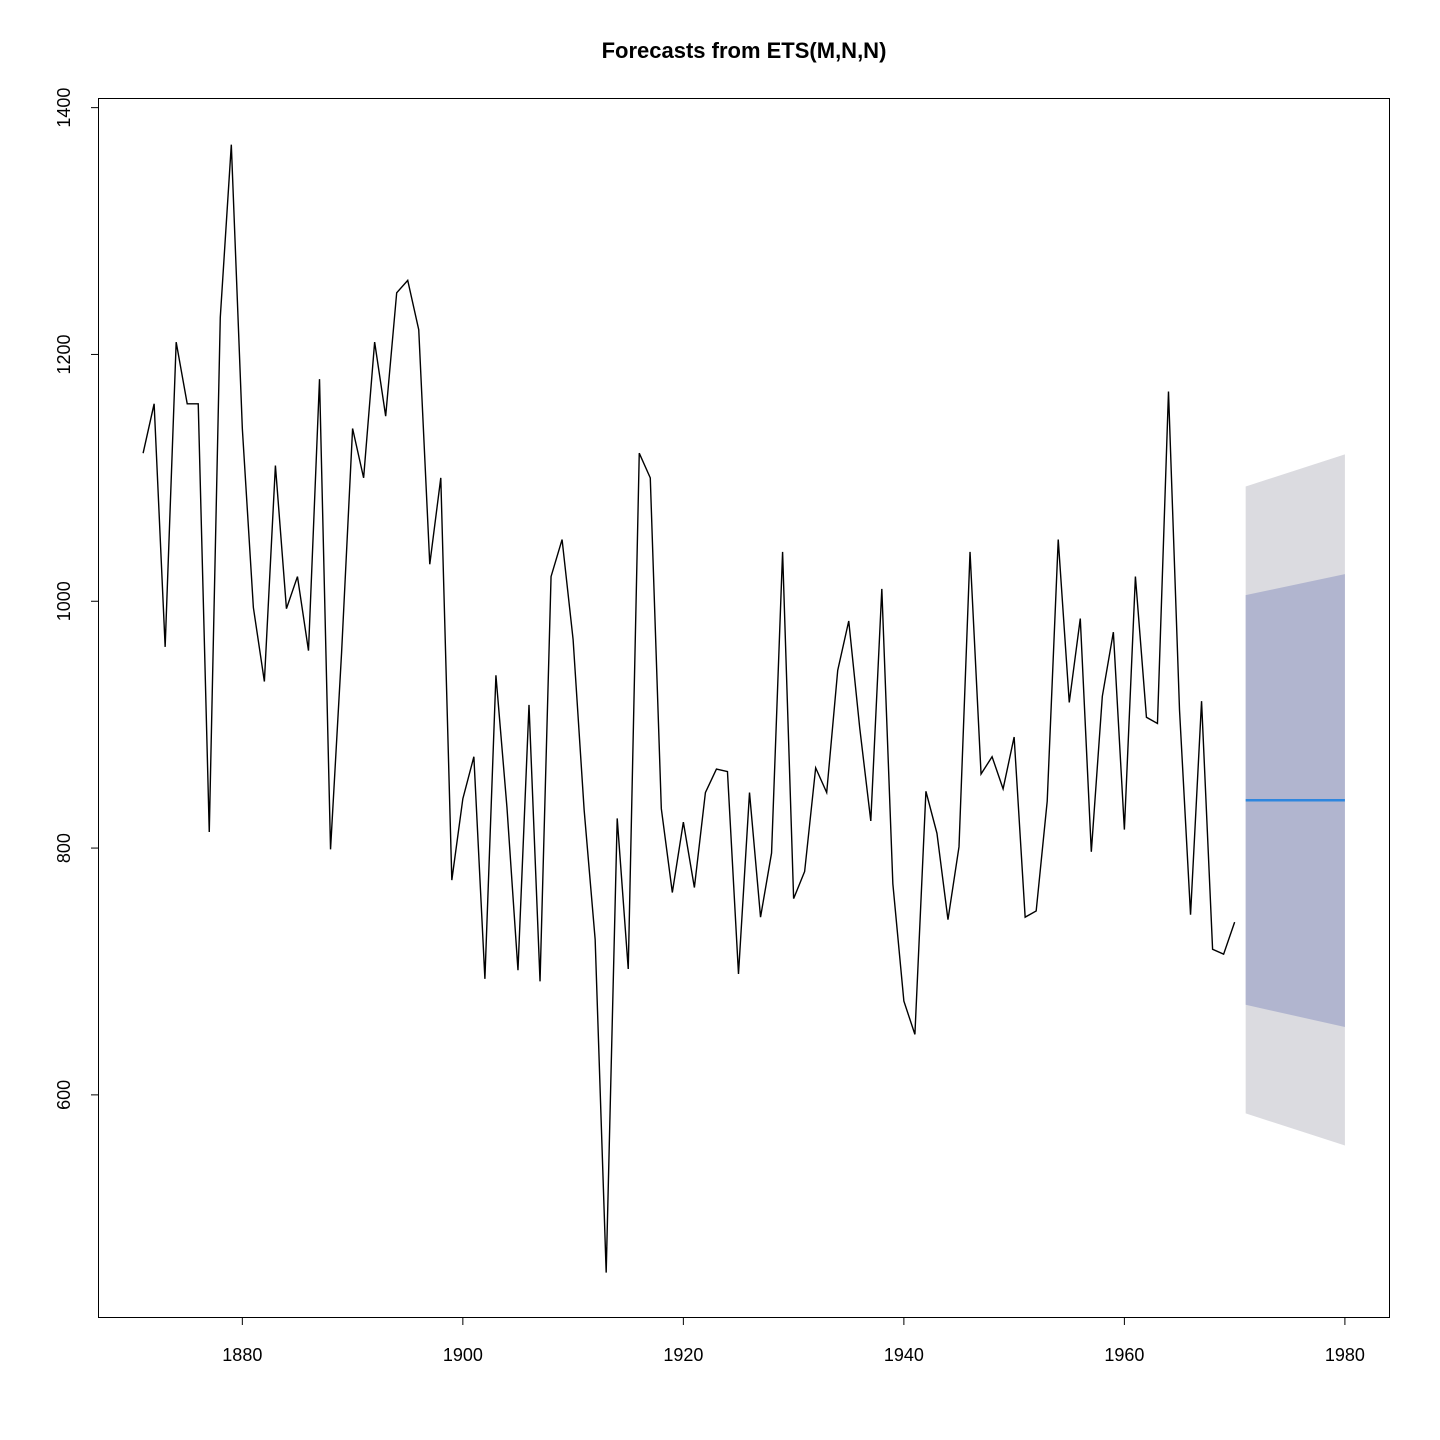  Describe the element at coordinates (904, 1355) in the screenshot. I see `x-tick-label: 1940` at that location.